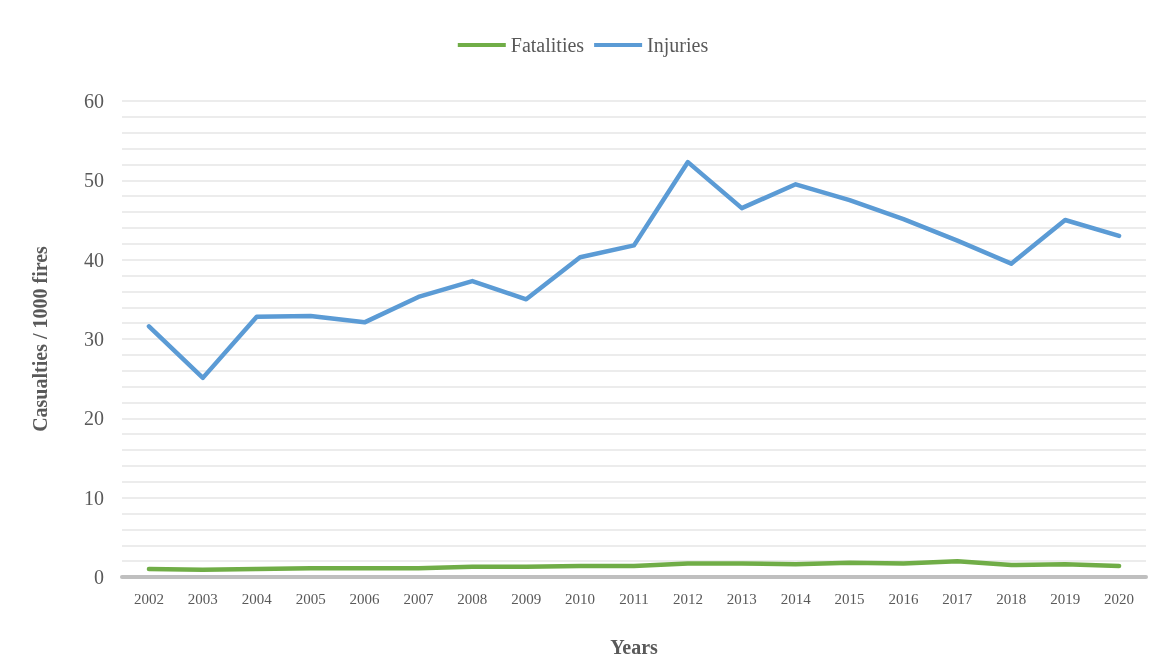  What do you see at coordinates (94, 101) in the screenshot?
I see `y-tick-label: 60` at bounding box center [94, 101].